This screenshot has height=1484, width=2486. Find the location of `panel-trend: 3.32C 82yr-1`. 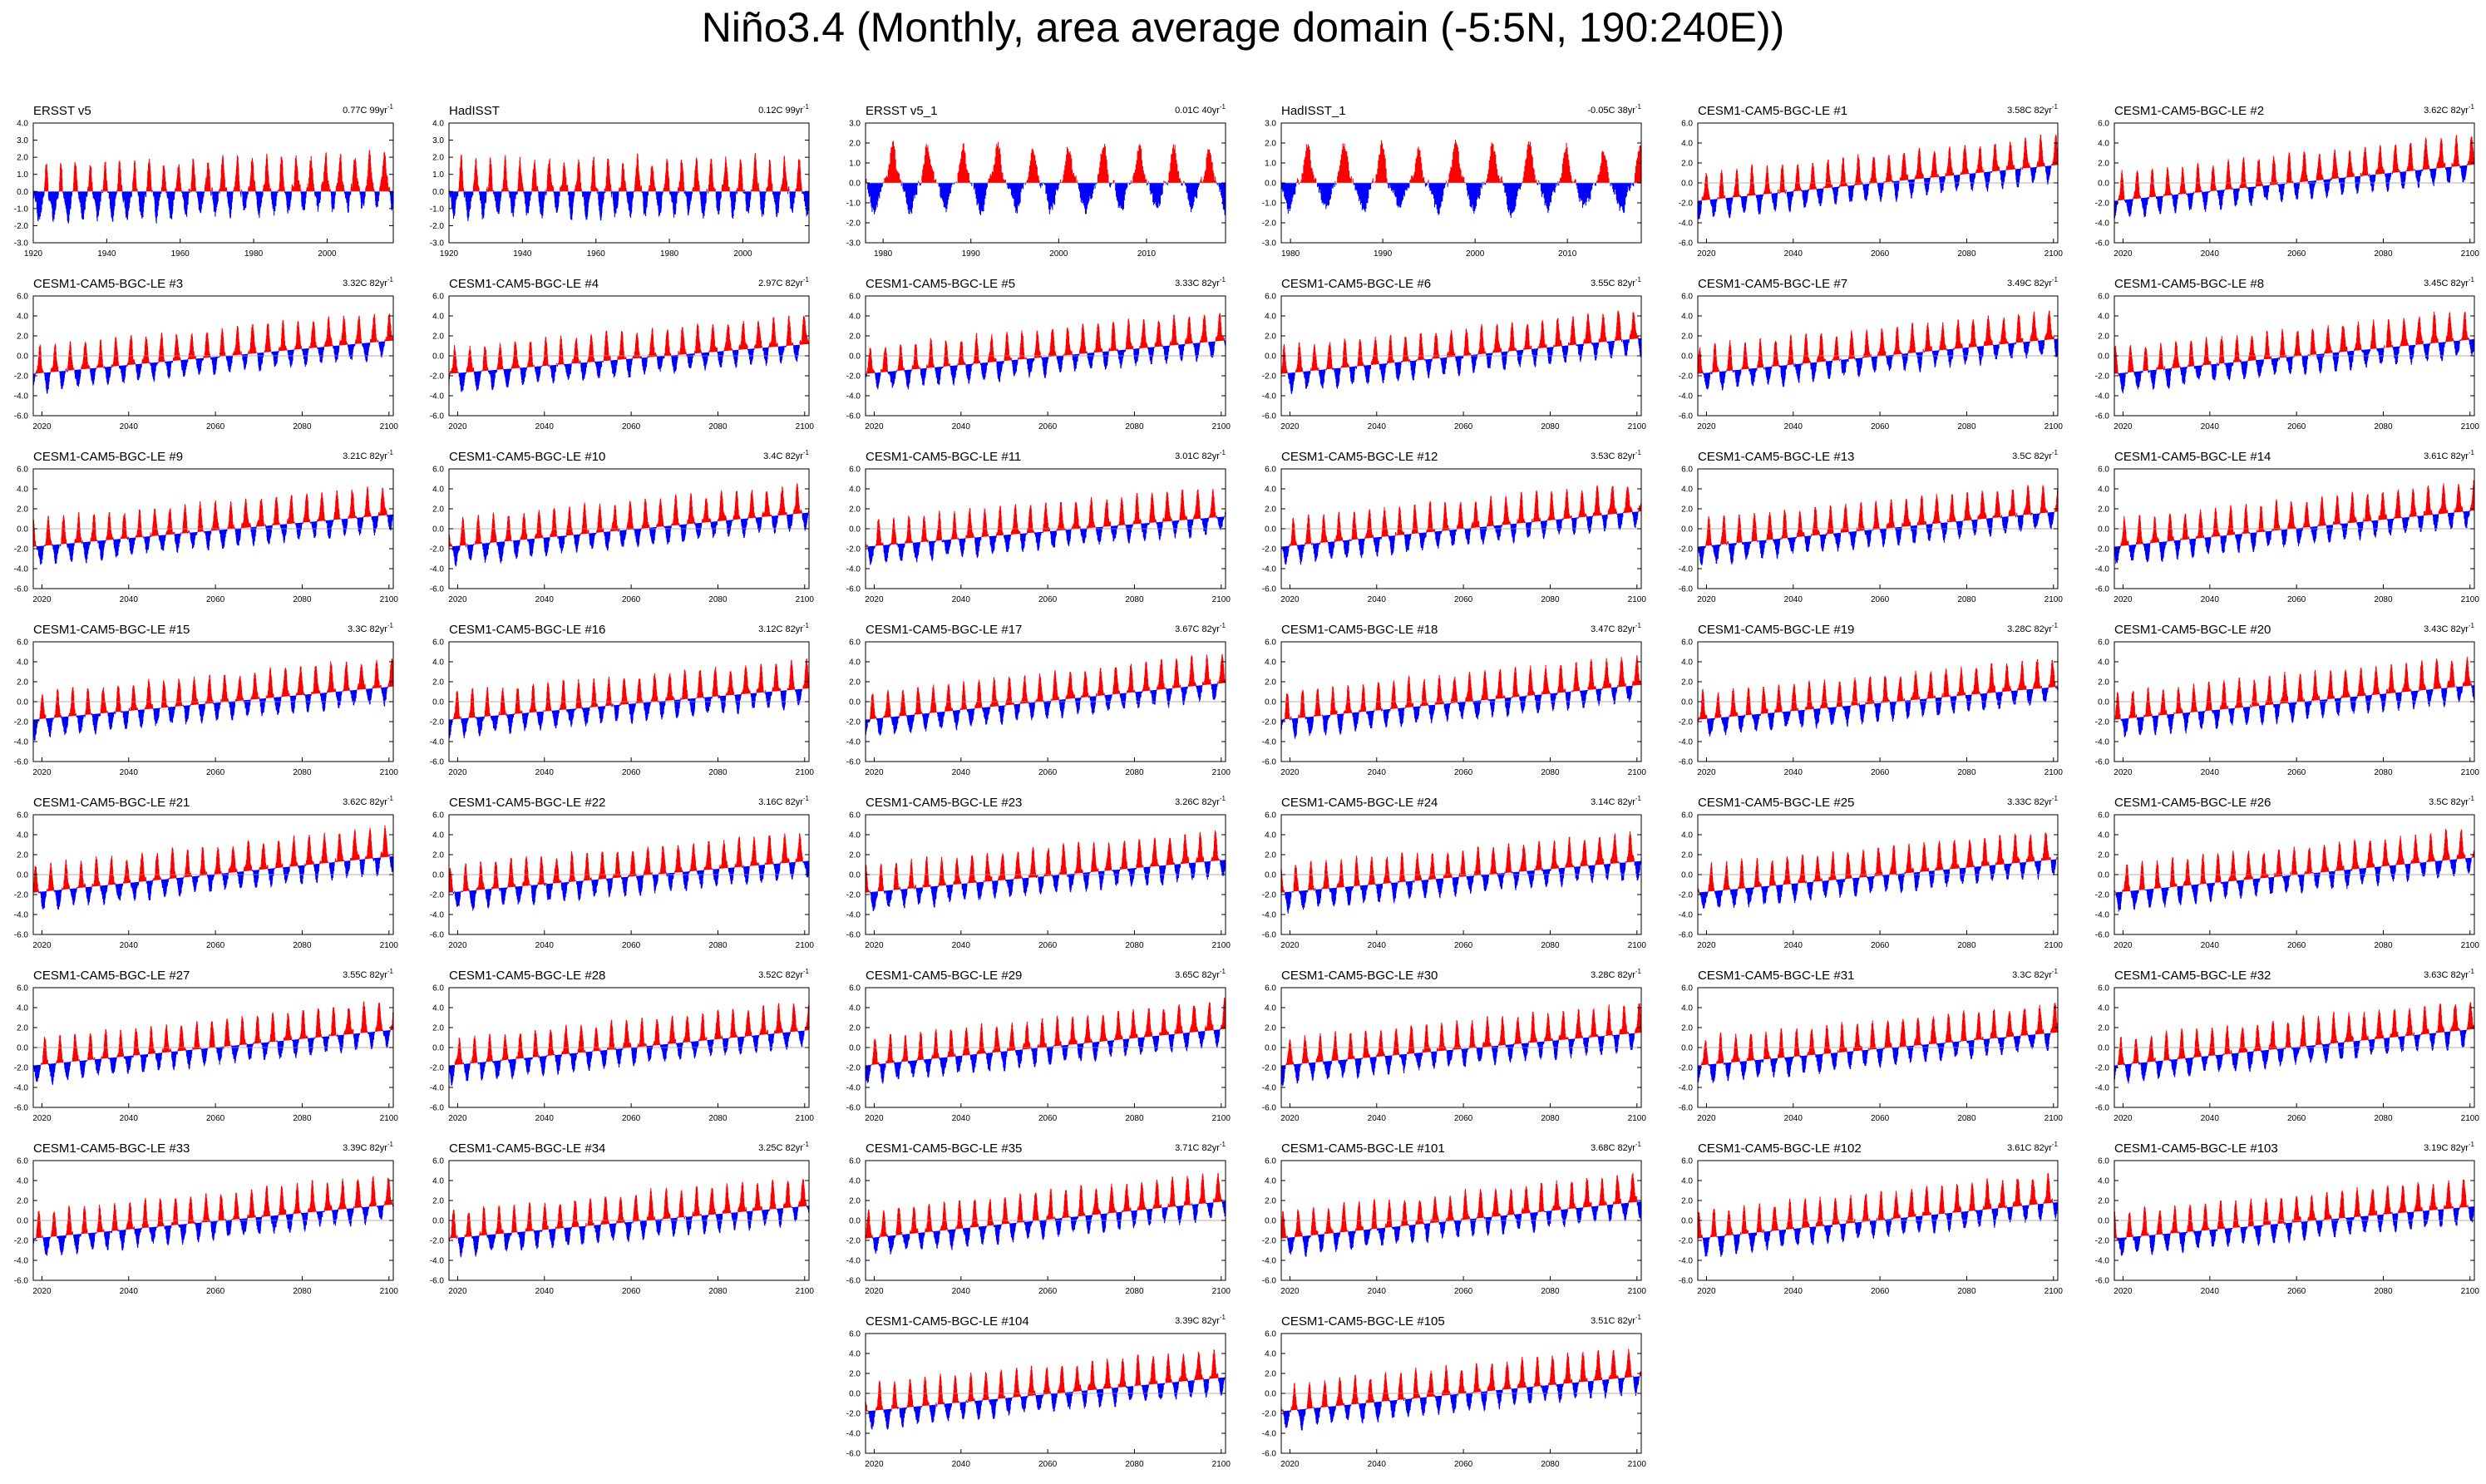

panel-trend: 3.32C 82yr-1 is located at coordinates (368, 282).